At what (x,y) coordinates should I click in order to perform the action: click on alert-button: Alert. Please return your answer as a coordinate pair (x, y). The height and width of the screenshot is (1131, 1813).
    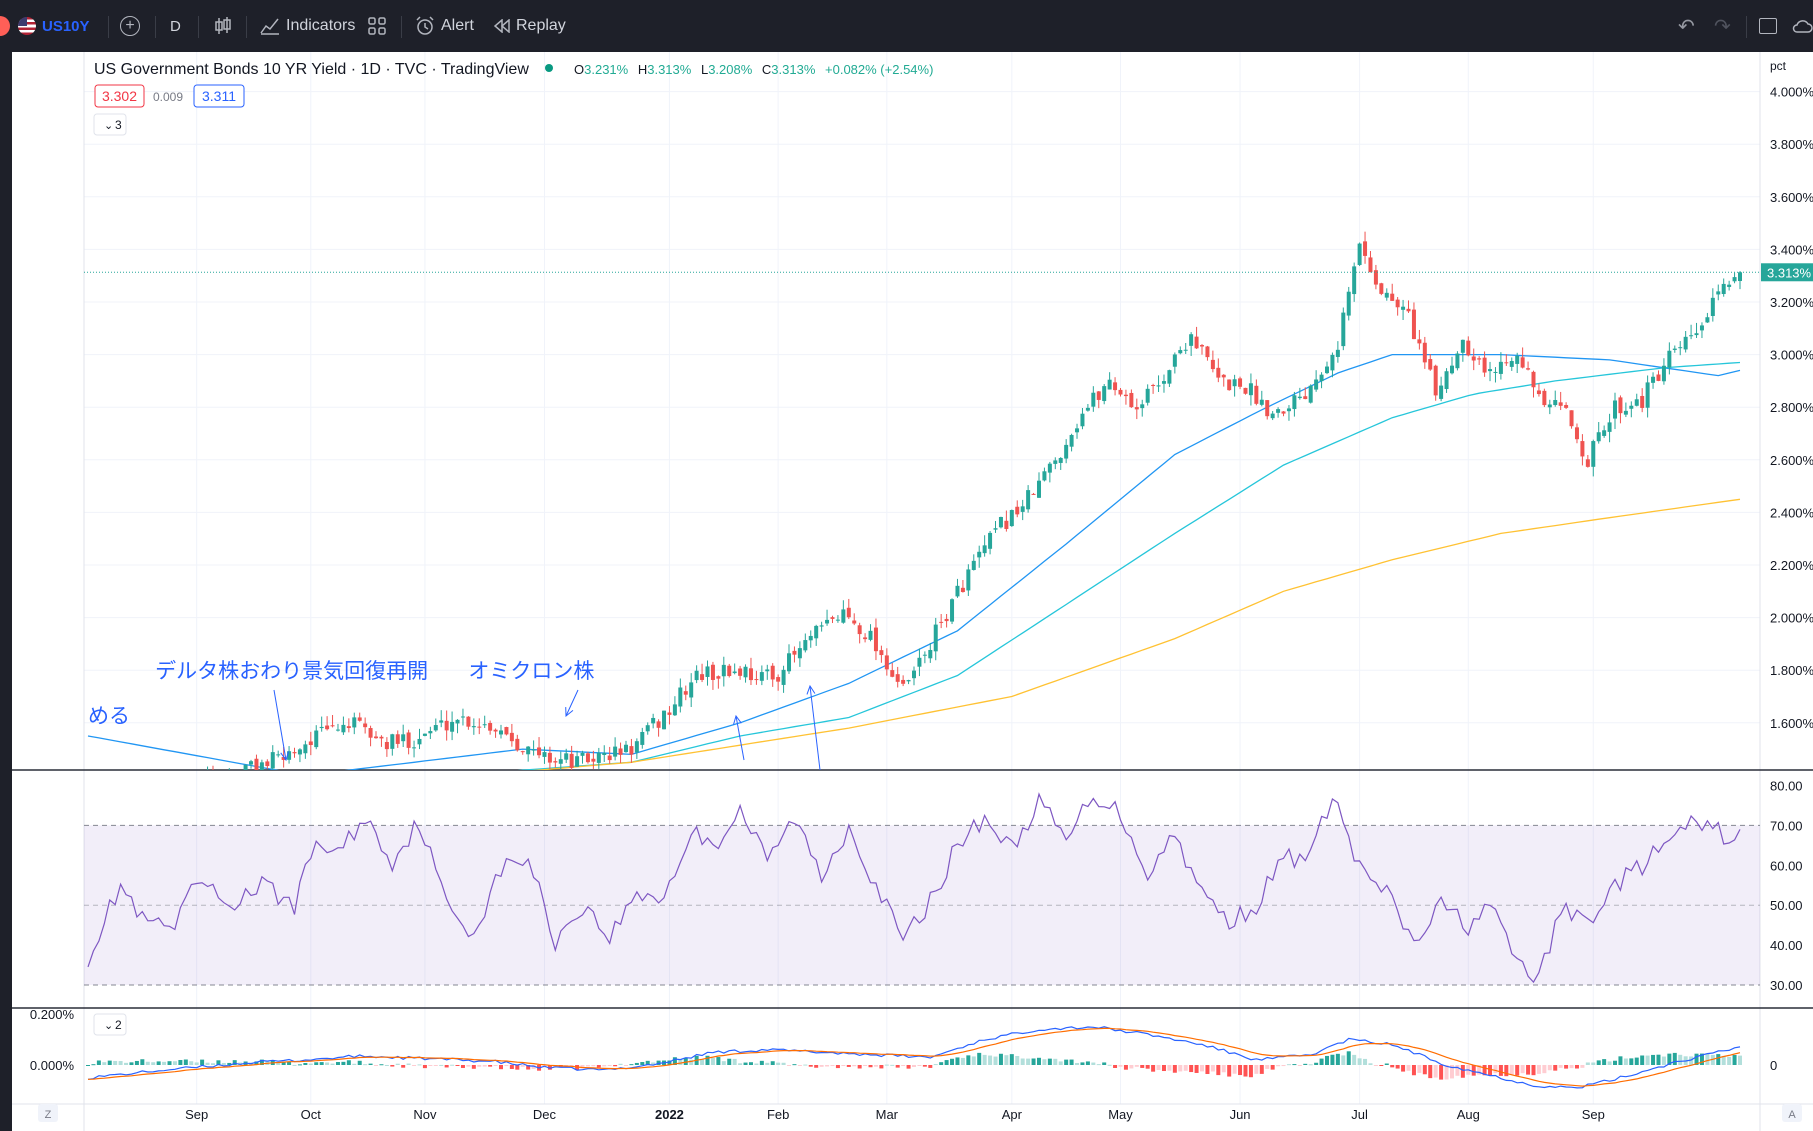
    Looking at the image, I should click on (444, 26).